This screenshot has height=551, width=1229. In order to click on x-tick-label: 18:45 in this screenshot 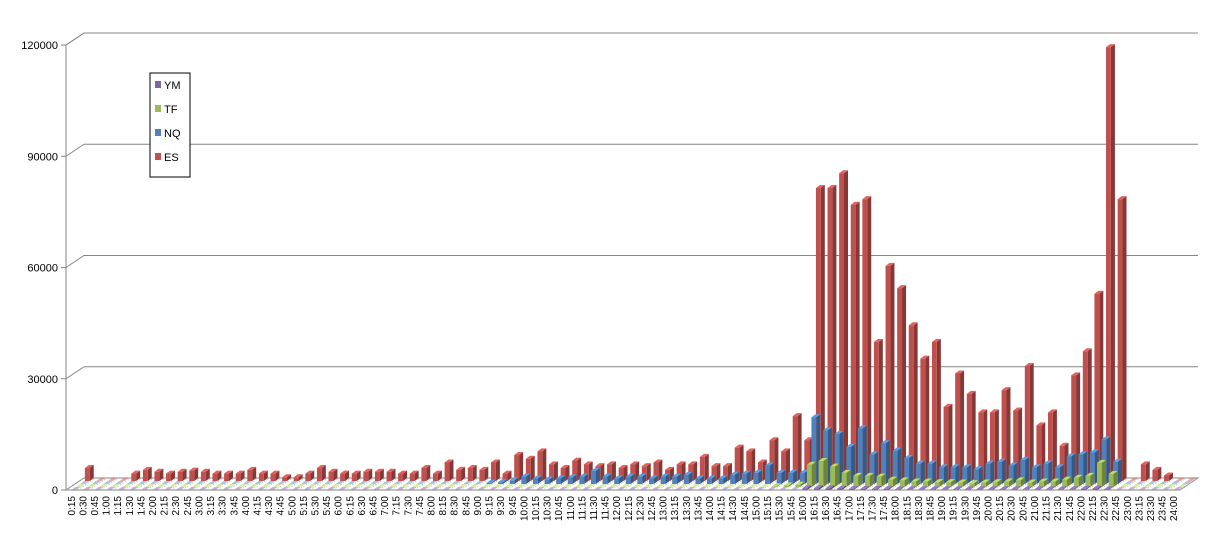, I will do `click(931, 508)`.